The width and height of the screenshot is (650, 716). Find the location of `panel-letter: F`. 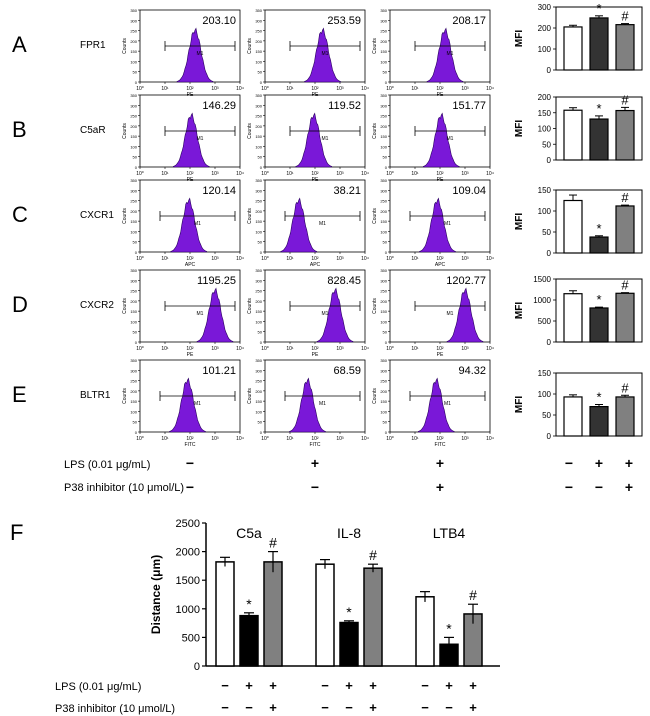

panel-letter: F is located at coordinates (16, 532).